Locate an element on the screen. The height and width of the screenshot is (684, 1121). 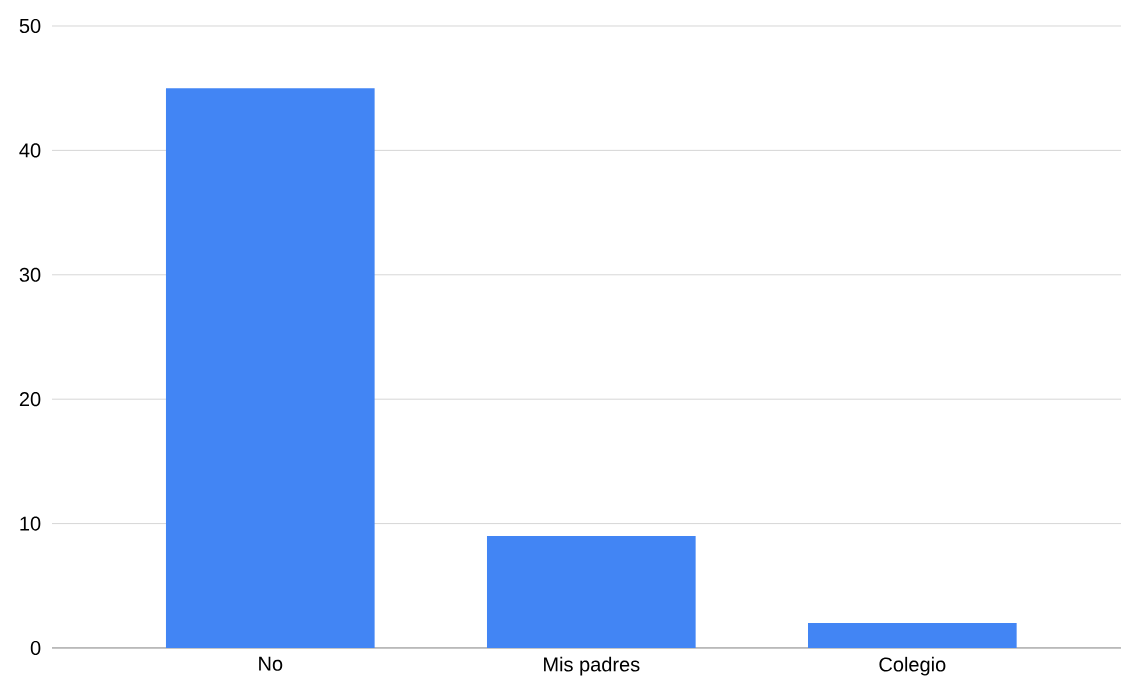
y-tick-label: 50 is located at coordinates (30, 26).